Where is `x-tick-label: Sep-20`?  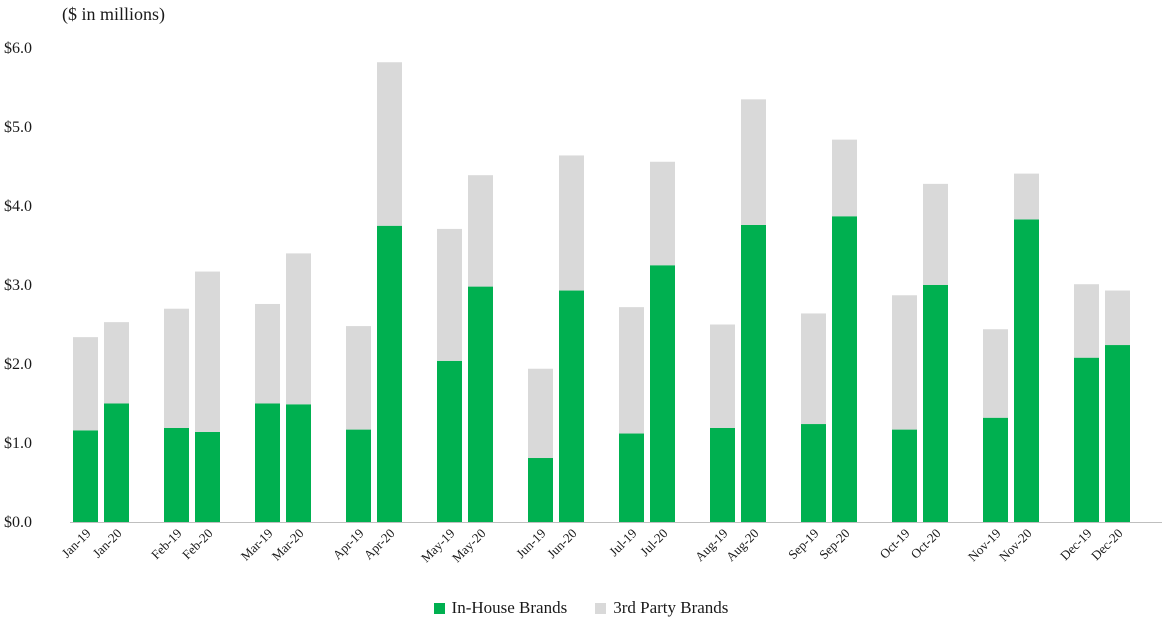 x-tick-label: Sep-20 is located at coordinates (834, 544).